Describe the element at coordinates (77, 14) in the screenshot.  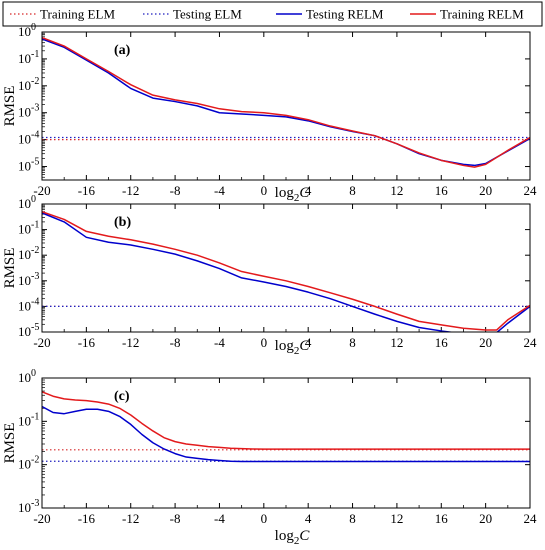
I see `legend-label-0: Training ELM` at that location.